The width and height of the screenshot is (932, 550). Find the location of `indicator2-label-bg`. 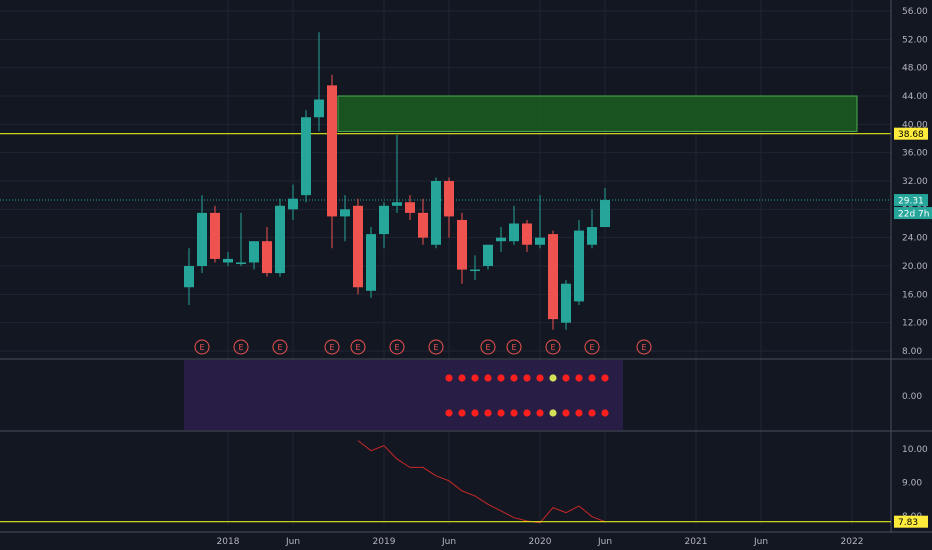

indicator2-label-bg is located at coordinates (911, 521).